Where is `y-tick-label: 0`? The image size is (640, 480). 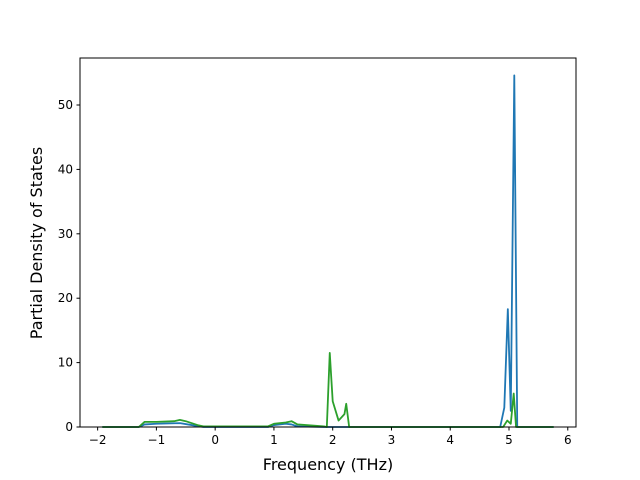 y-tick-label: 0 is located at coordinates (69, 427).